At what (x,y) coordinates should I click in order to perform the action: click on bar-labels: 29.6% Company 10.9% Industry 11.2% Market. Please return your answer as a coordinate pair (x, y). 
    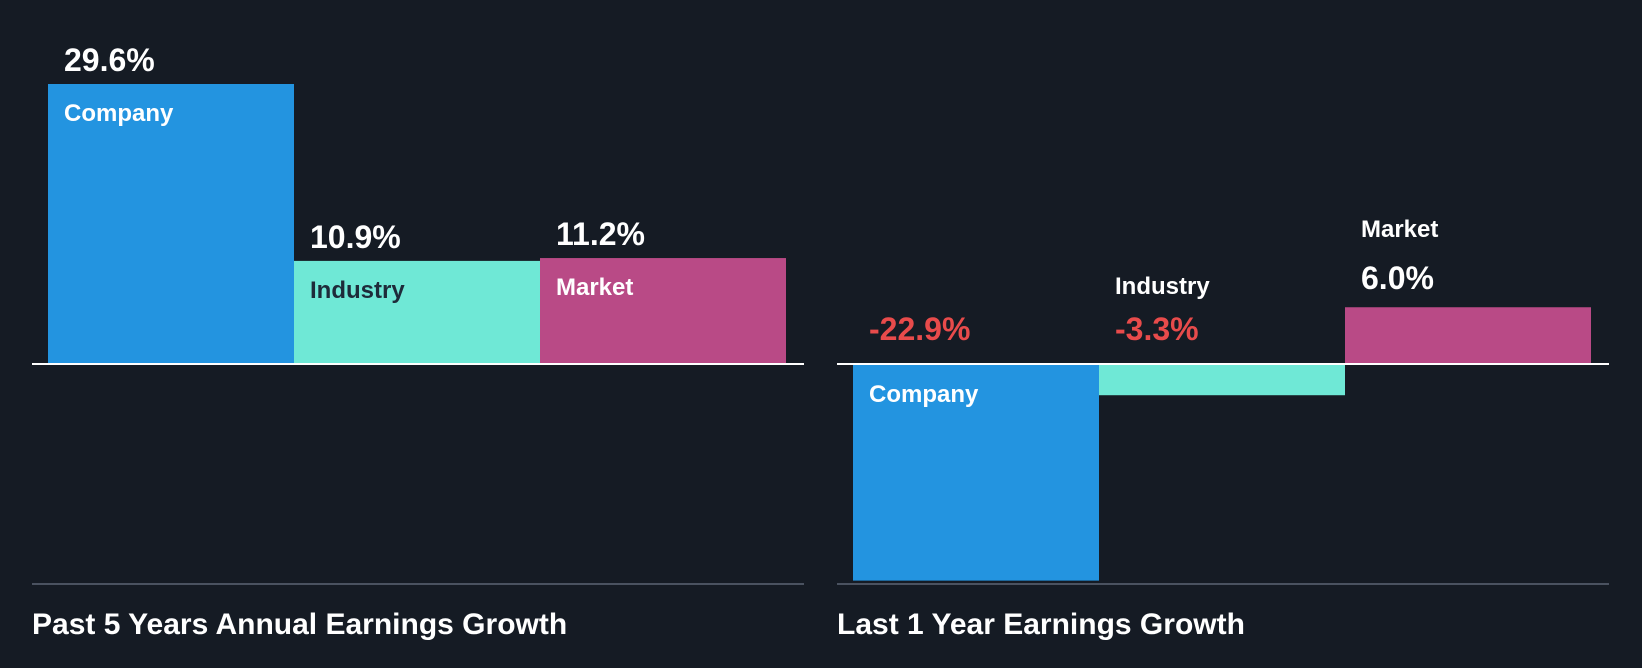
    Looking at the image, I should click on (354, 173).